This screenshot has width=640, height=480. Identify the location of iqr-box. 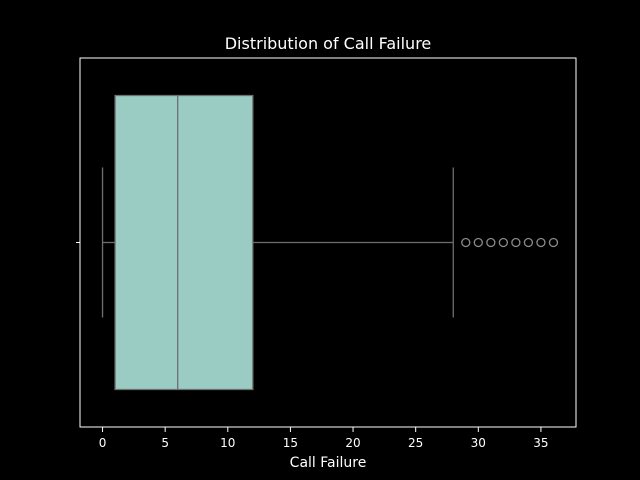
(184, 242).